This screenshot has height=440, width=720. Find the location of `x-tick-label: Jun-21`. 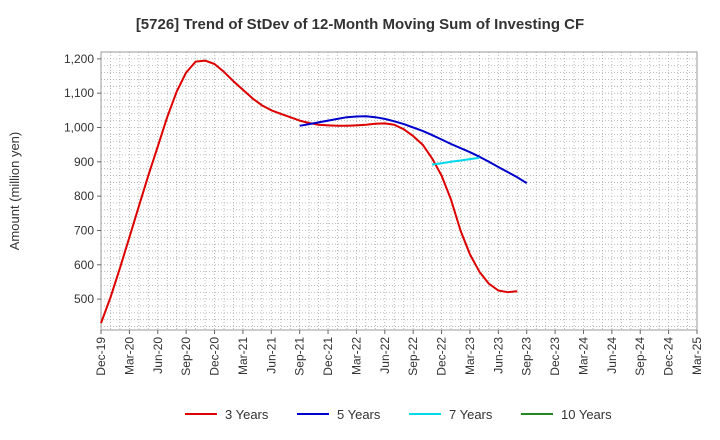

x-tick-label: Jun-21 is located at coordinates (271, 355).